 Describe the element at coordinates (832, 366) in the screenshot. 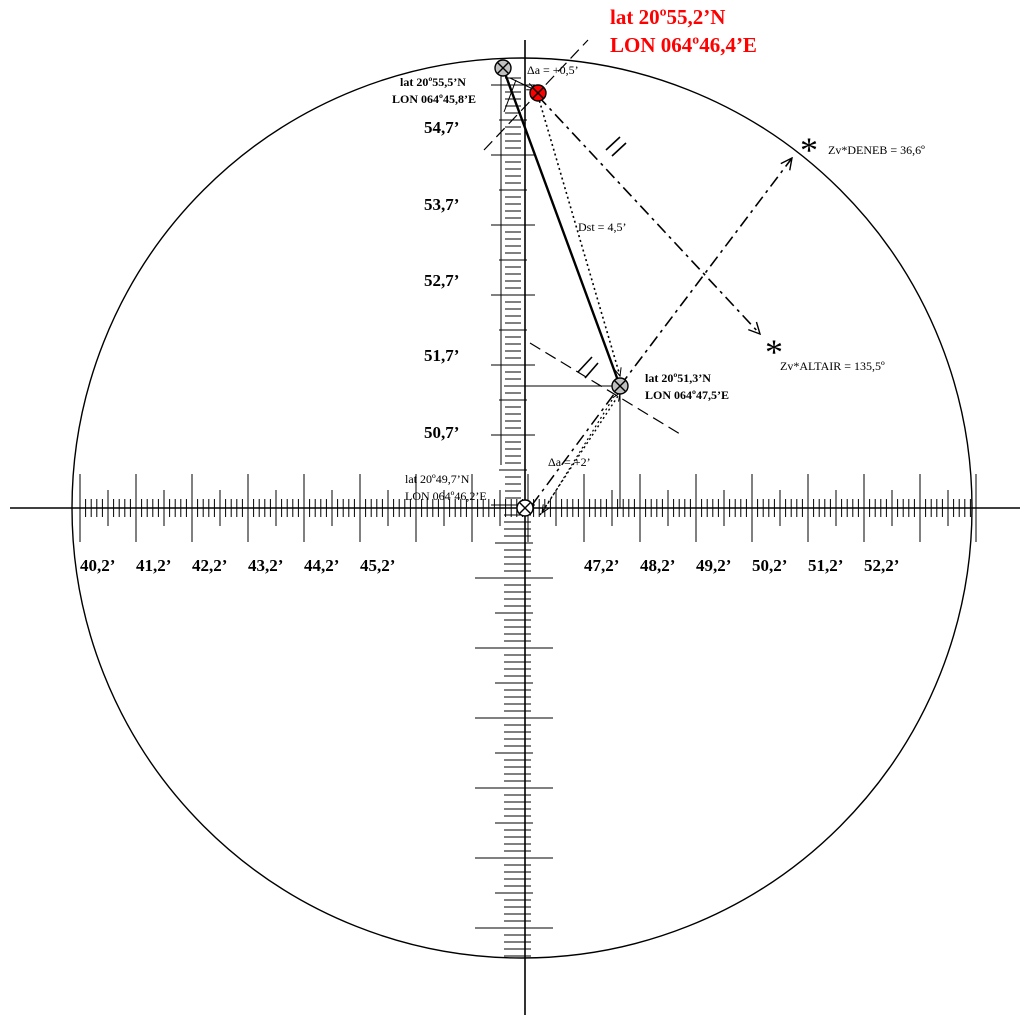

I see `altair-label: Zv*ALTAIR = 135,5º` at that location.